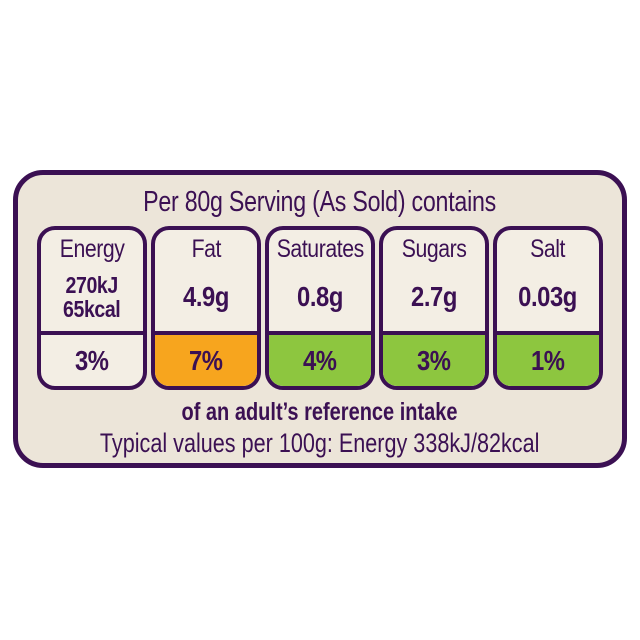 The width and height of the screenshot is (640, 640). Describe the element at coordinates (320, 249) in the screenshot. I see `saturates-label: Saturates` at that location.